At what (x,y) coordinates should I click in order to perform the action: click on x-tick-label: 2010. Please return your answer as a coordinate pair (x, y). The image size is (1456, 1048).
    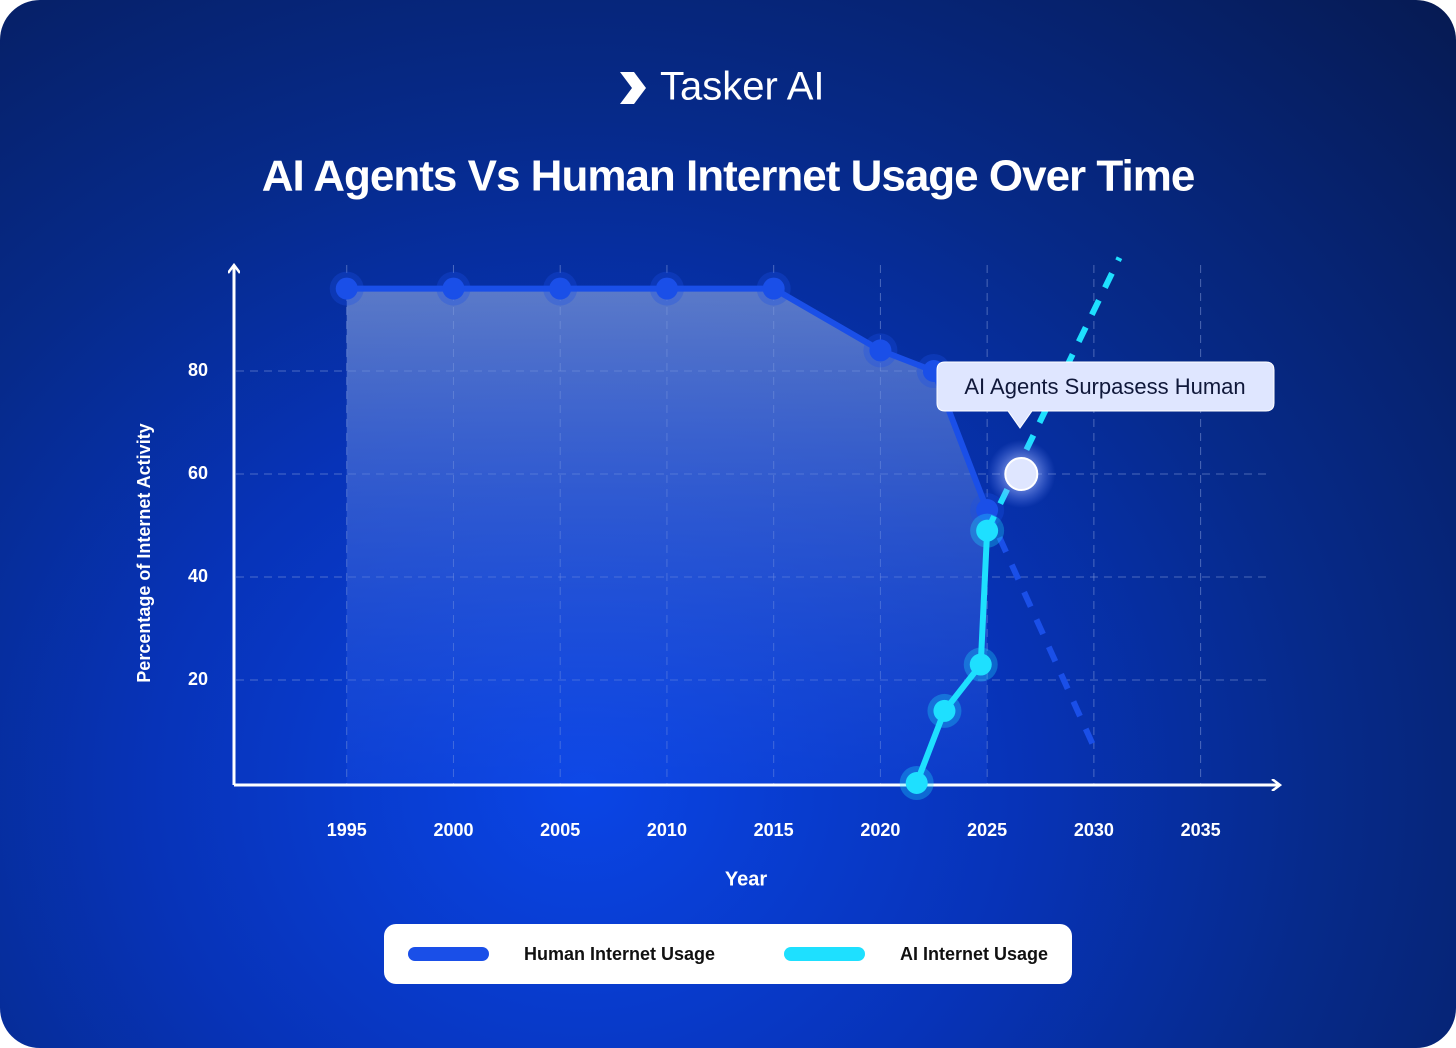
    Looking at the image, I should click on (667, 830).